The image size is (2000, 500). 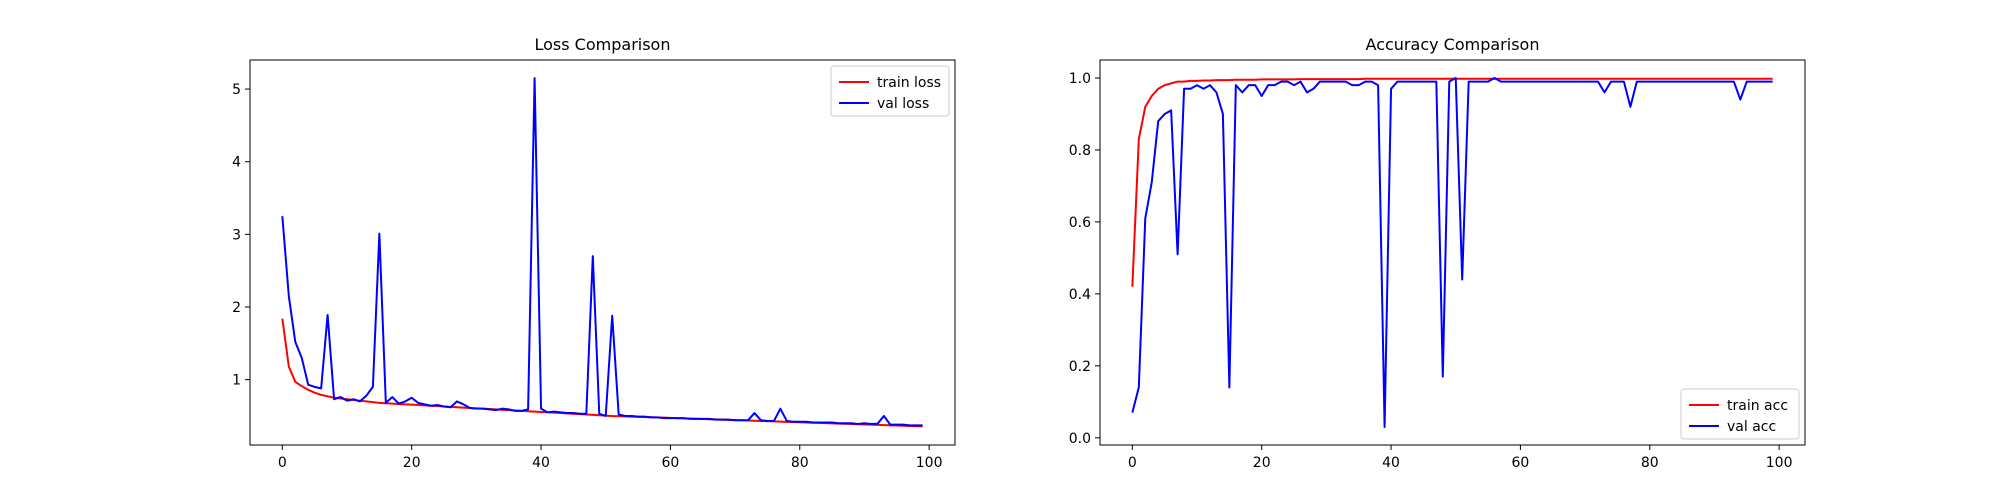 What do you see at coordinates (1751, 427) in the screenshot?
I see `legend-label: val acc` at bounding box center [1751, 427].